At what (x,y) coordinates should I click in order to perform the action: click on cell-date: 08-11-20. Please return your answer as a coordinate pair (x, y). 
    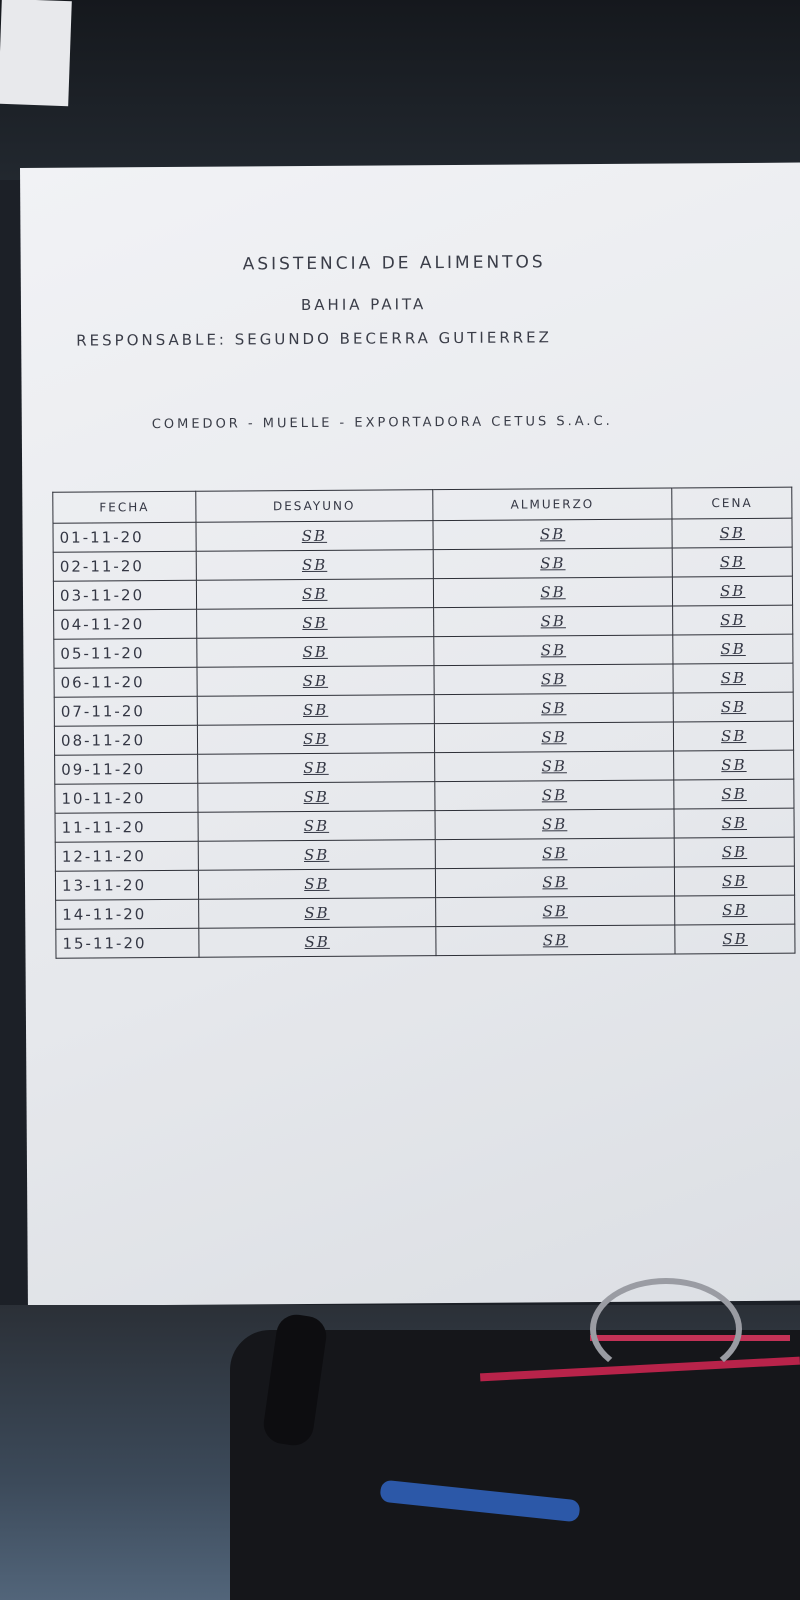
    Looking at the image, I should click on (126, 740).